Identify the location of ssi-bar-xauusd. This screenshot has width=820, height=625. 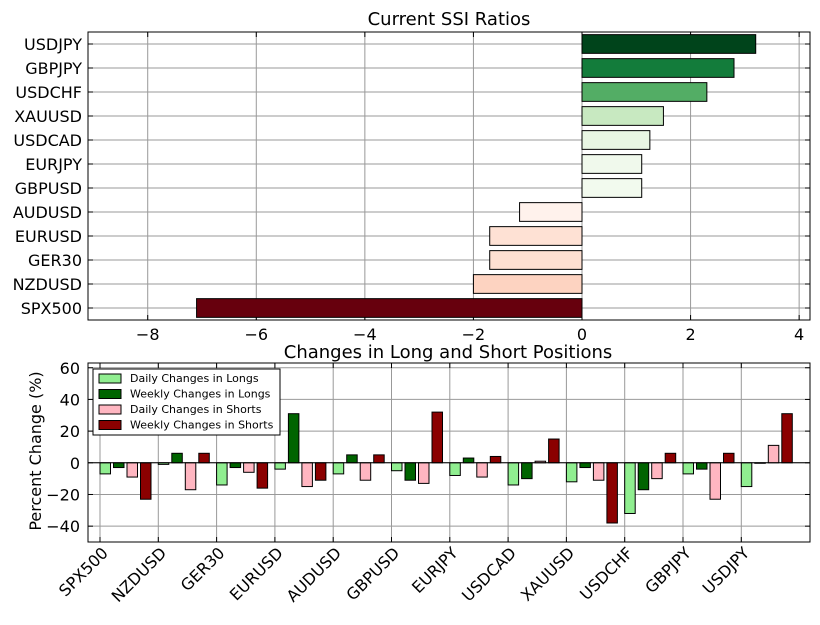
(622, 116).